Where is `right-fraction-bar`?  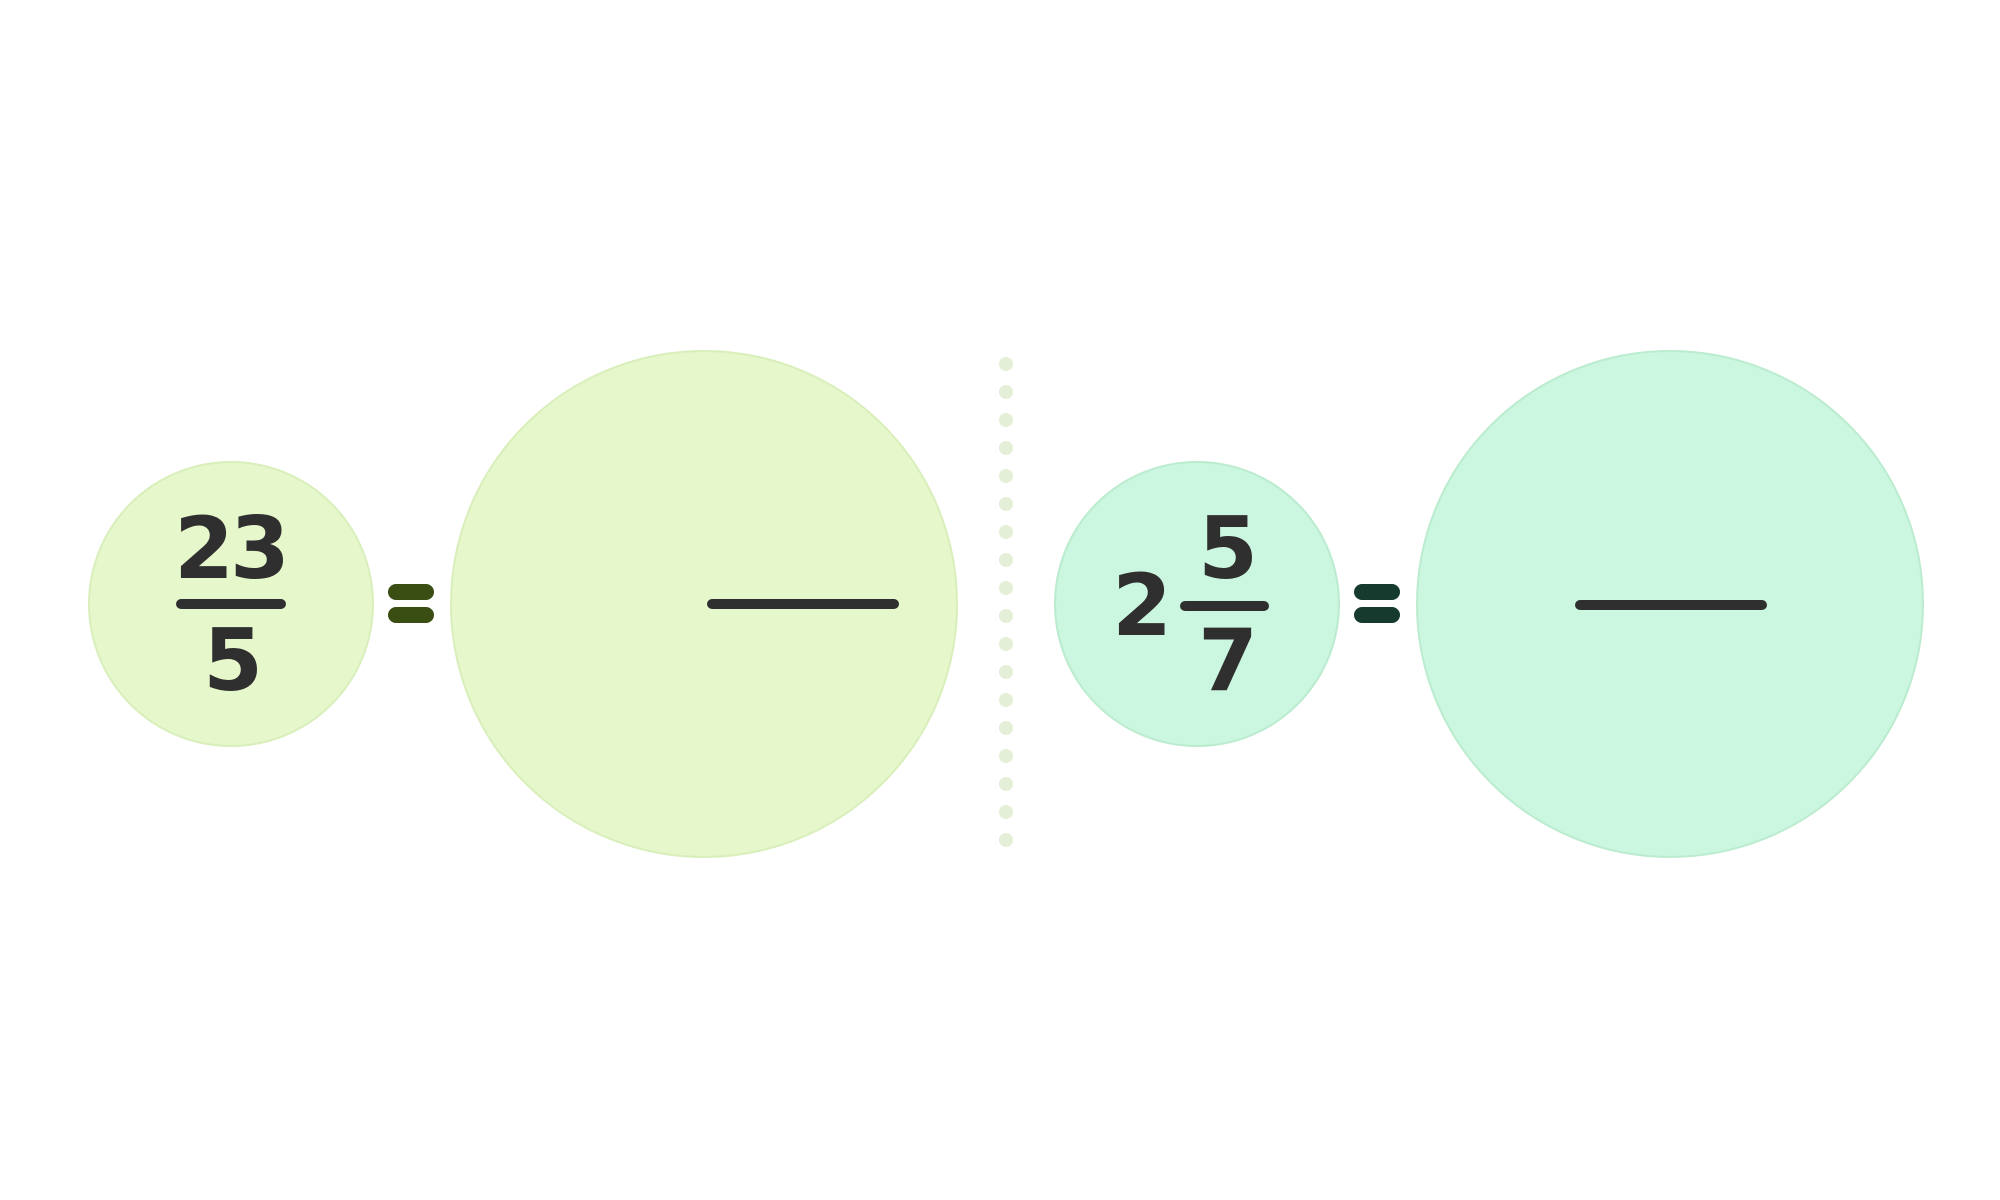
right-fraction-bar is located at coordinates (1224, 606).